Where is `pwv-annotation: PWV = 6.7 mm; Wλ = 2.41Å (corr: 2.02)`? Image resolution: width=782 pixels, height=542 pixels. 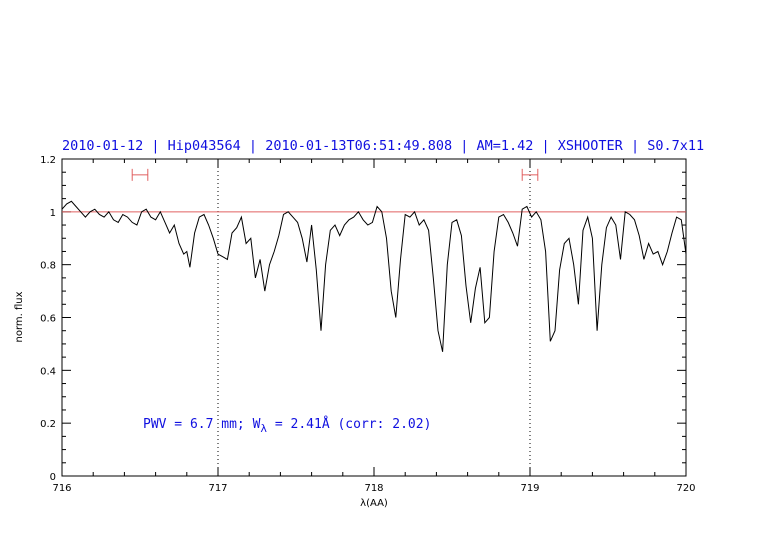
pwv-annotation: PWV = 6.7 mm; Wλ = 2.41Å (corr: 2.02) is located at coordinates (287, 425).